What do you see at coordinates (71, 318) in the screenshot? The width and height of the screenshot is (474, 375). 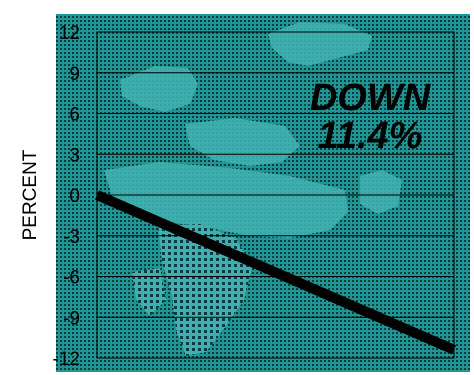 I see `y-tick-label: -9` at bounding box center [71, 318].